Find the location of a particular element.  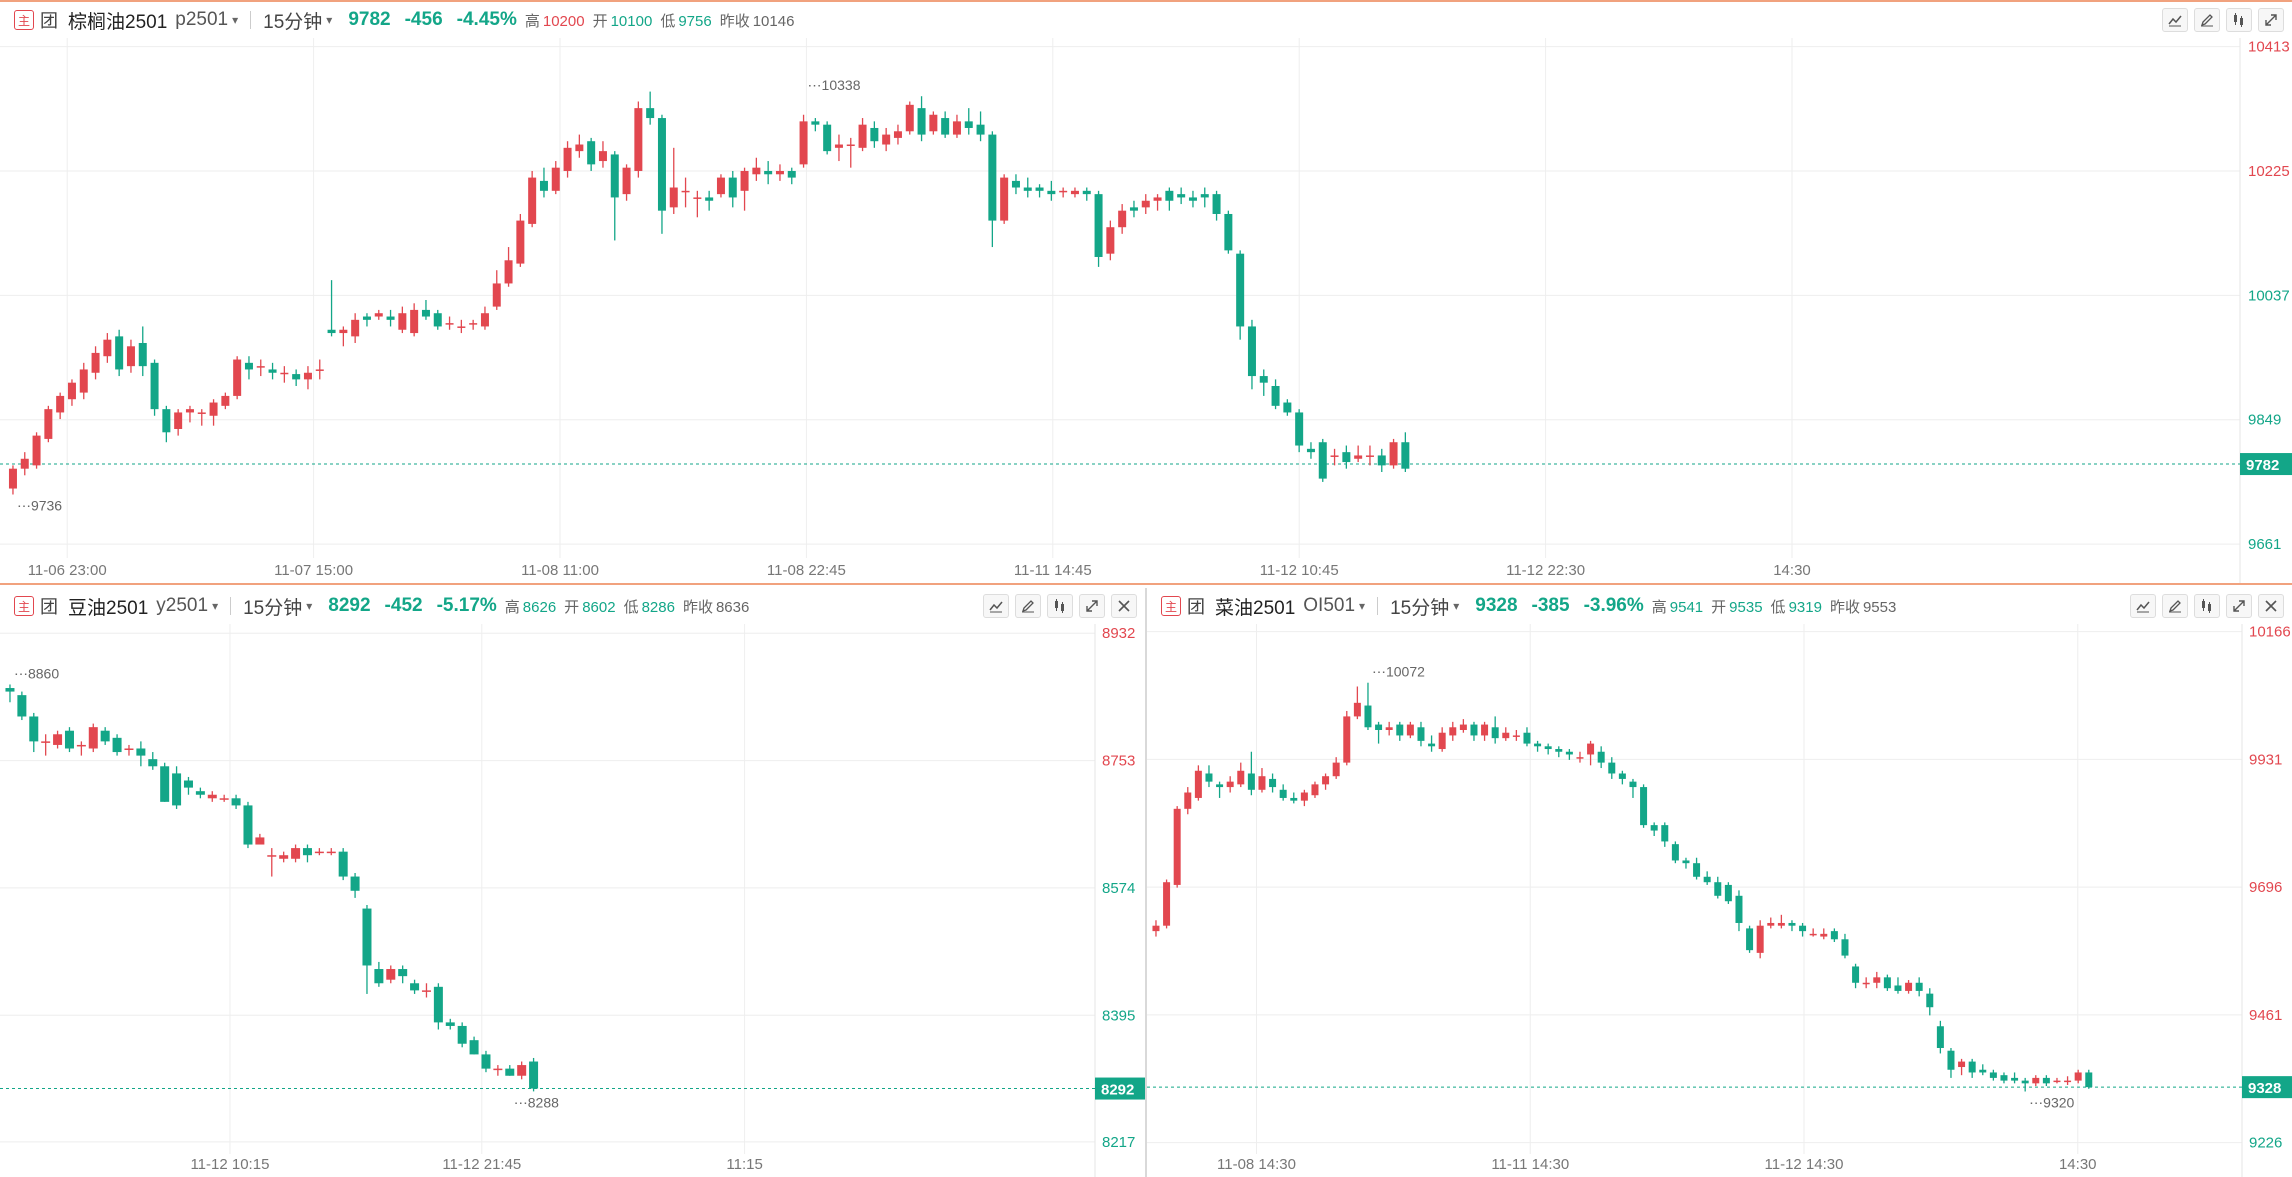

contract-name: 豆油2501 is located at coordinates (108, 608).